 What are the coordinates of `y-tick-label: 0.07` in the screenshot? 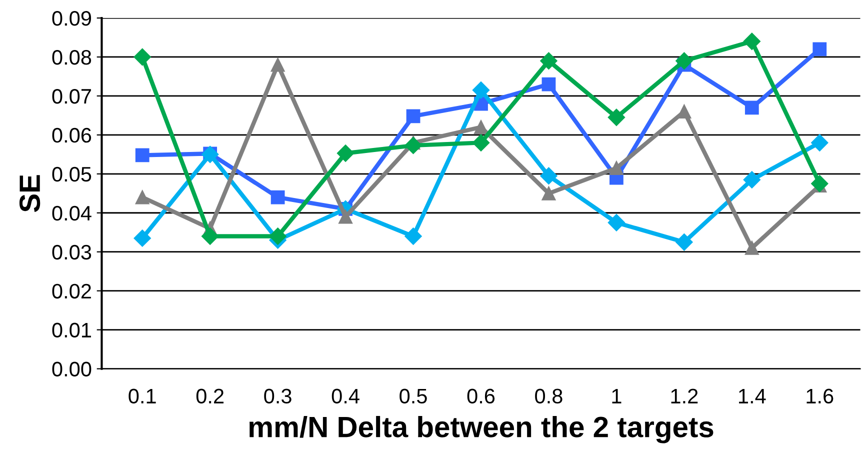 It's located at (71, 96).